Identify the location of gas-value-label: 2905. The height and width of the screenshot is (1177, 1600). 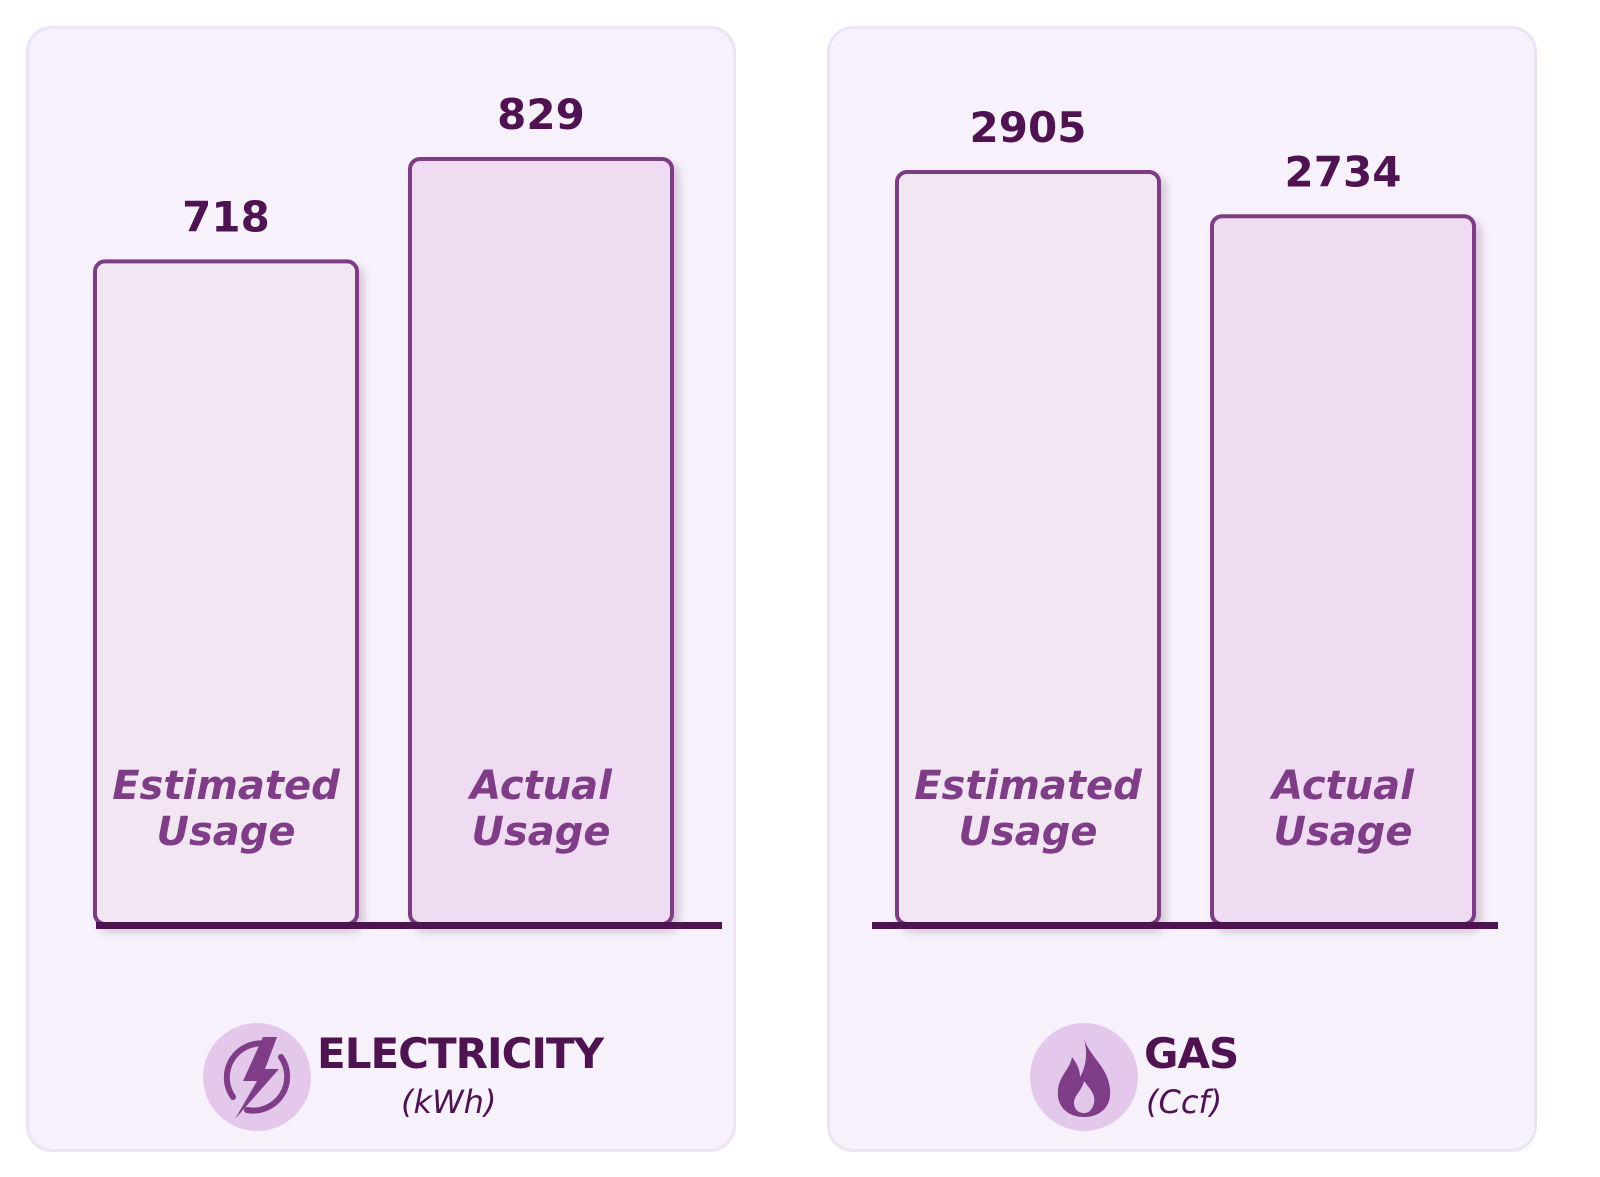
(1028, 127).